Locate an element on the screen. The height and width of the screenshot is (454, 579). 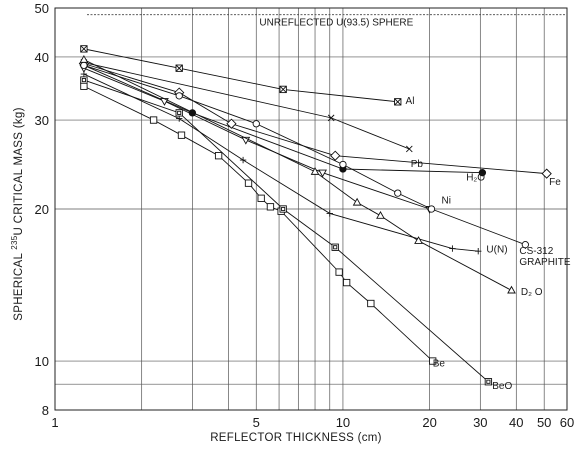
series-label-fe: Fe is located at coordinates (555, 182).